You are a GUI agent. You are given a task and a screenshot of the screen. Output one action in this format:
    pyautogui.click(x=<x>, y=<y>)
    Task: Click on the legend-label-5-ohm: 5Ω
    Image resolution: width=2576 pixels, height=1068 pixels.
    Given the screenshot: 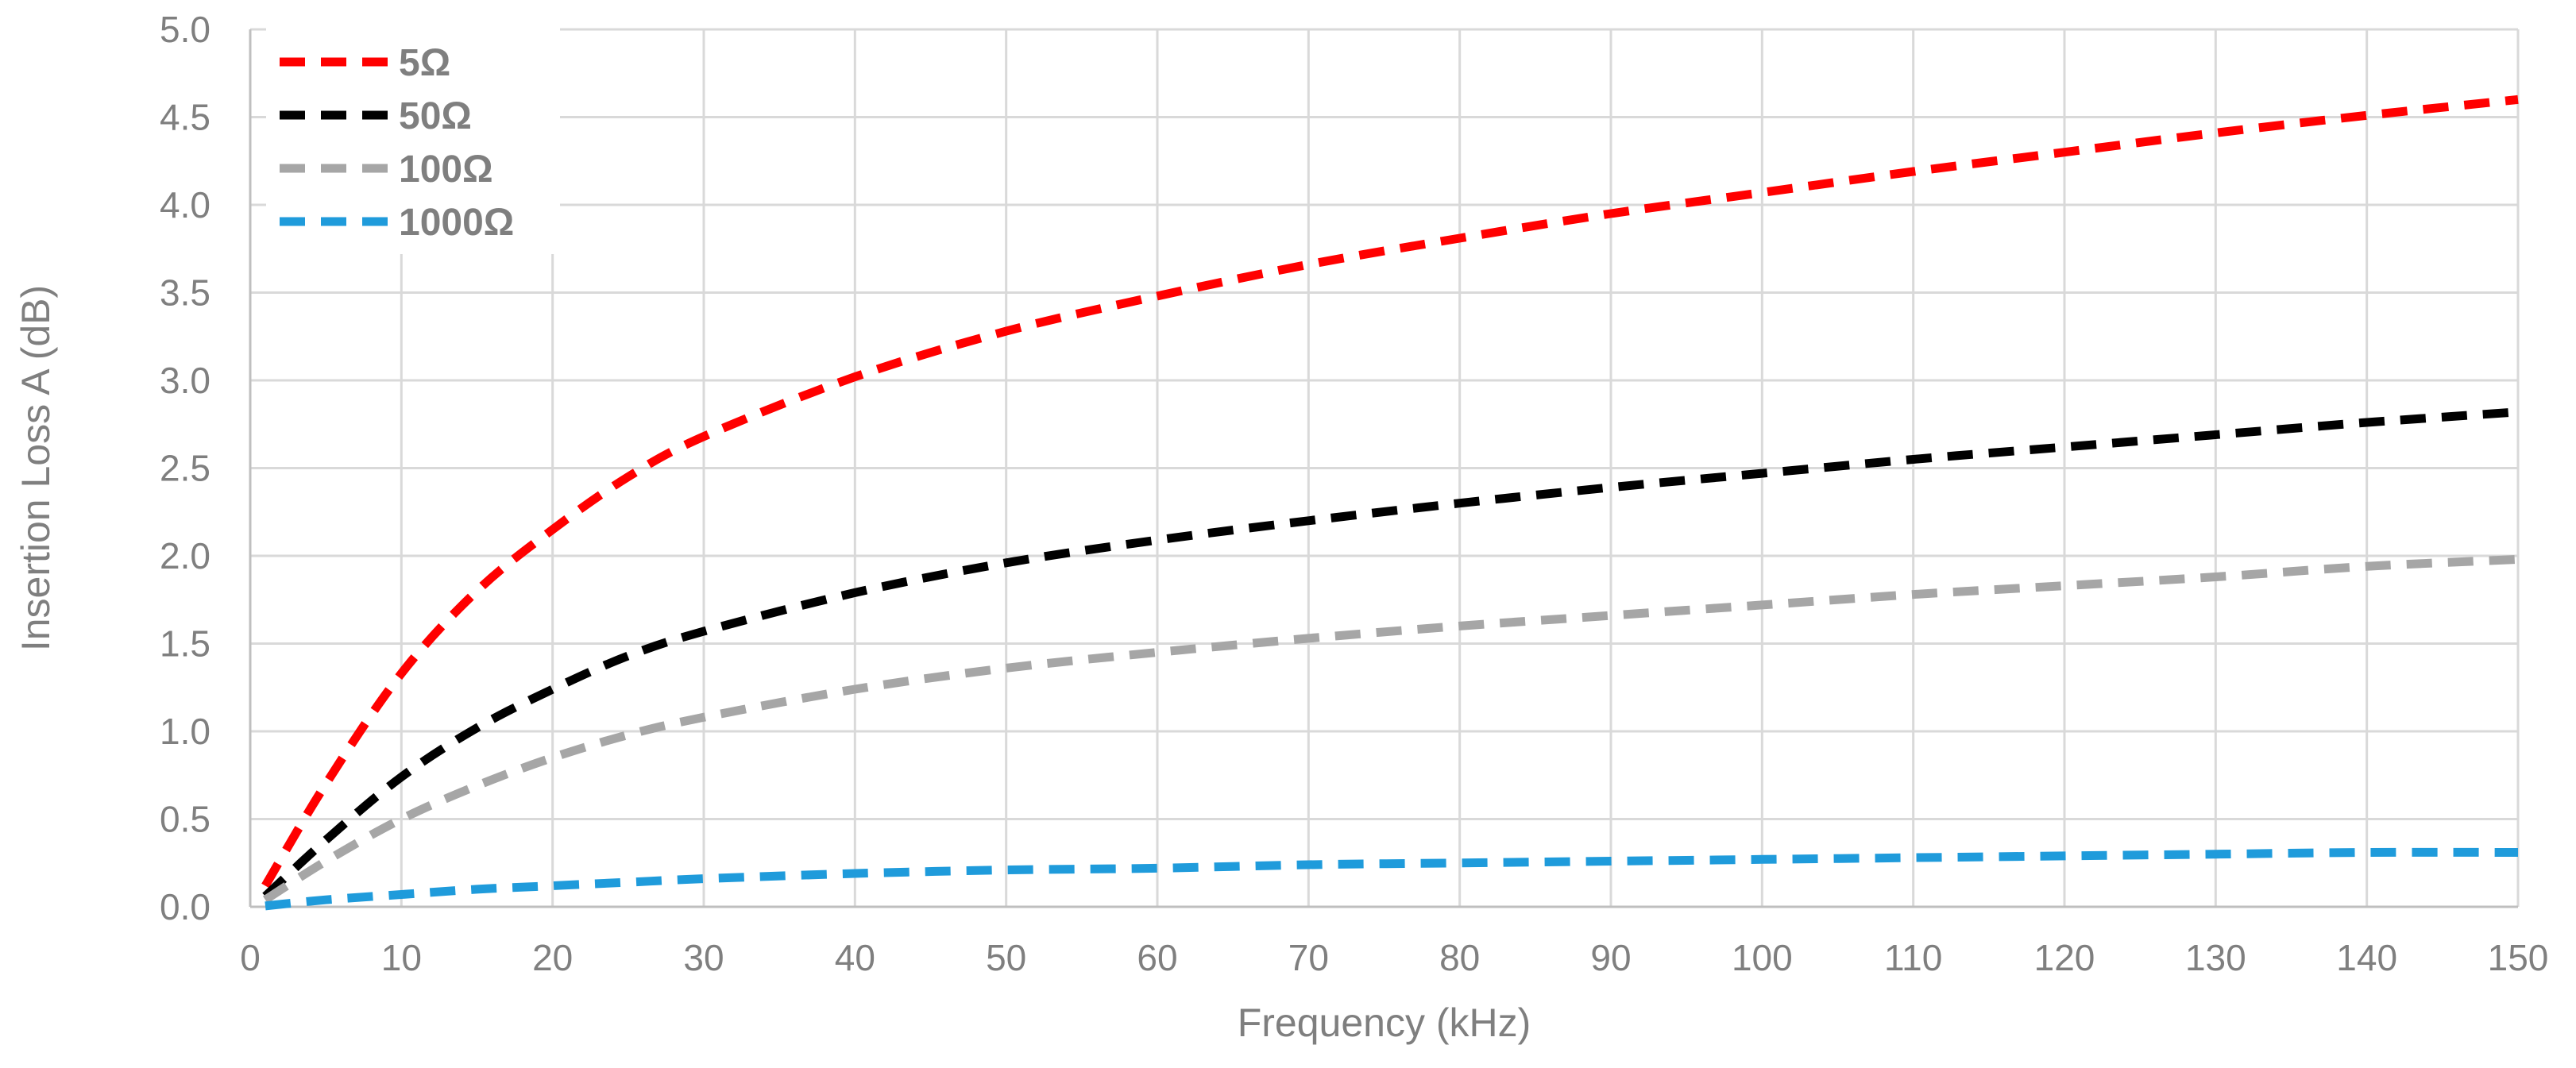 What is the action you would take?
    pyautogui.click(x=424, y=63)
    